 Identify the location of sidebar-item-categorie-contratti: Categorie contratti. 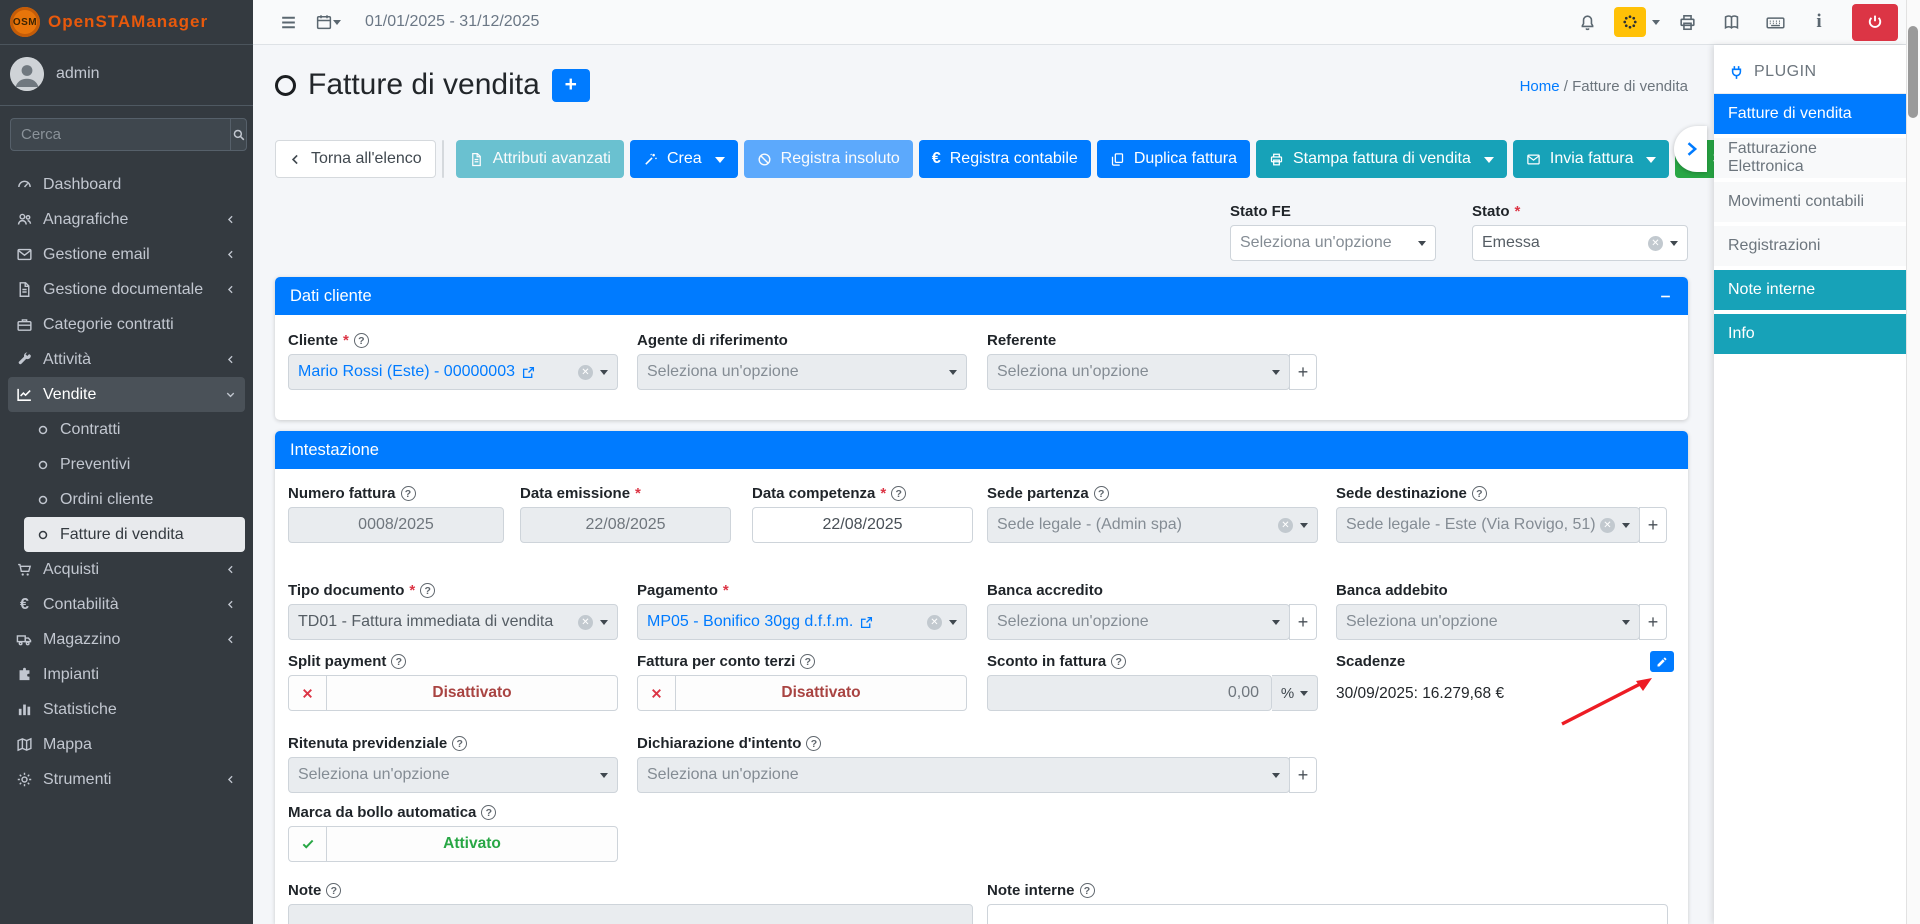
(126, 324).